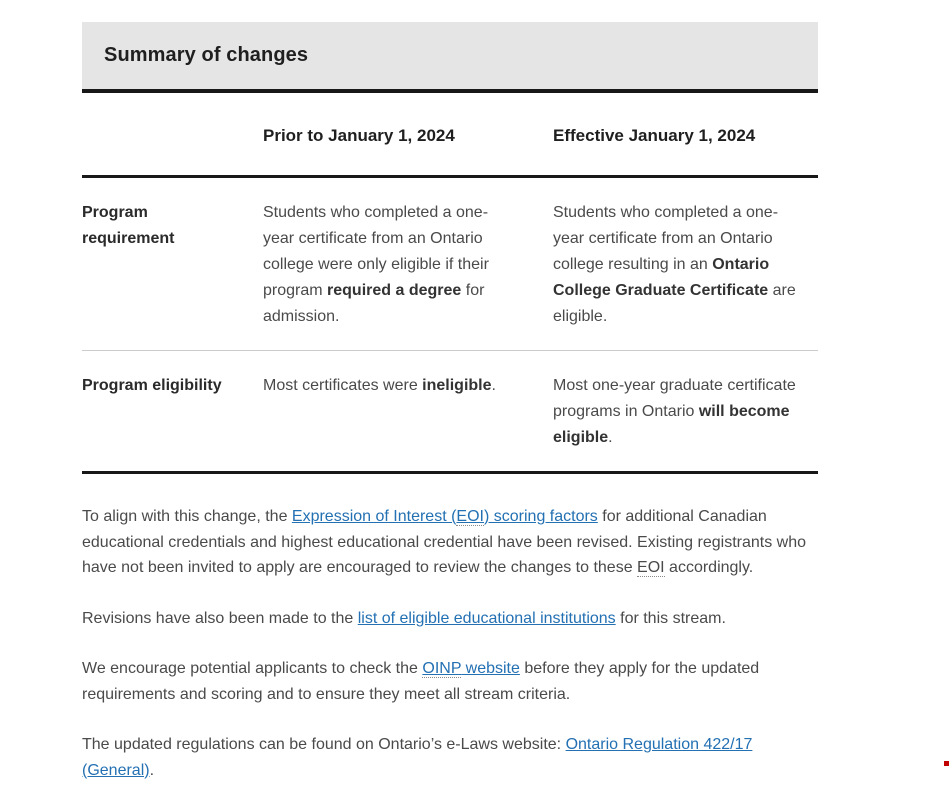 Image resolution: width=949 pixels, height=808 pixels. I want to click on abbreviation: EOI, so click(651, 568).